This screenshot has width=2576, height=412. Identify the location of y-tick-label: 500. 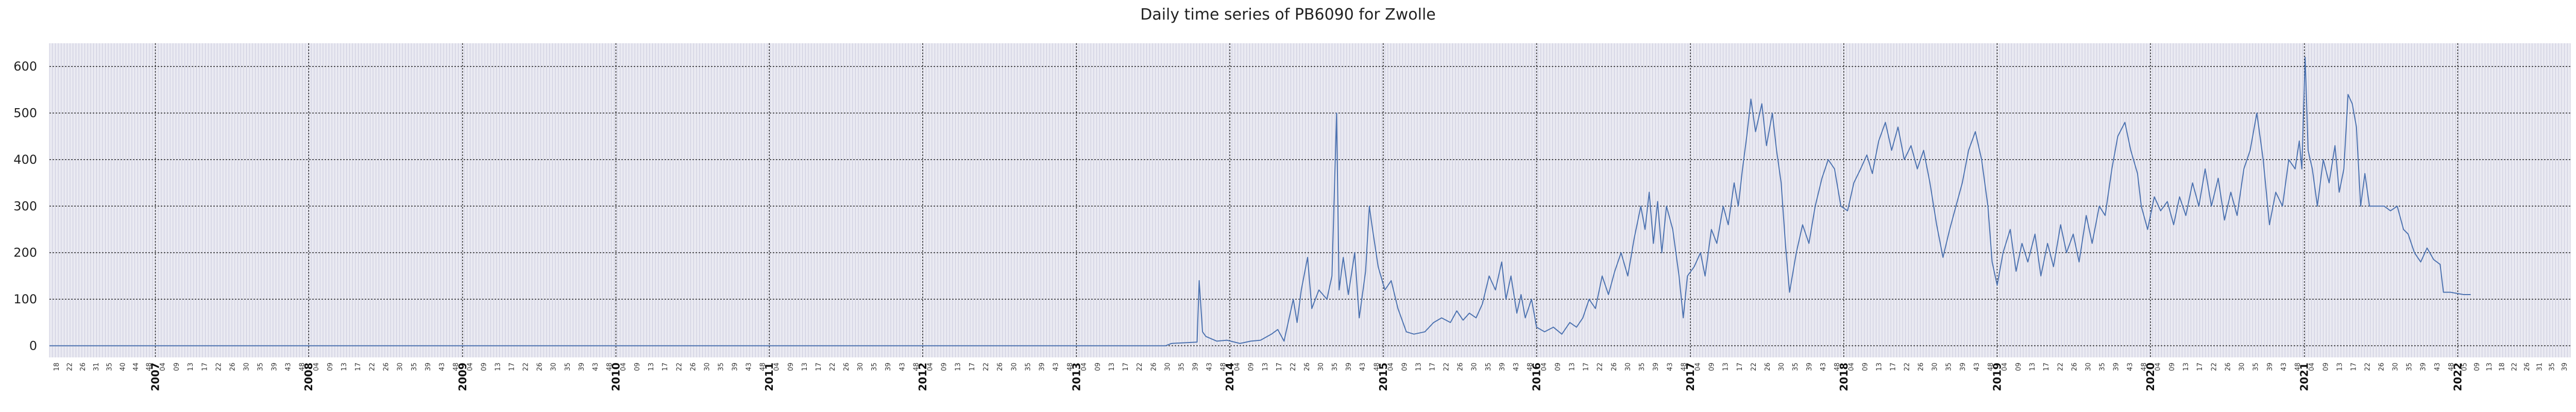
(25, 114).